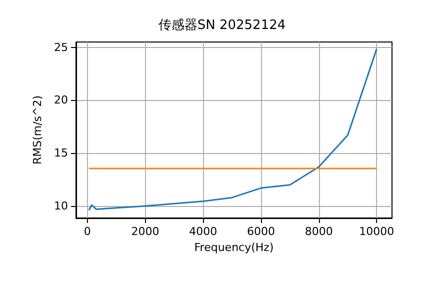 This screenshot has height=283, width=444. What do you see at coordinates (318, 231) in the screenshot?
I see `x-tick-label: 8000` at bounding box center [318, 231].